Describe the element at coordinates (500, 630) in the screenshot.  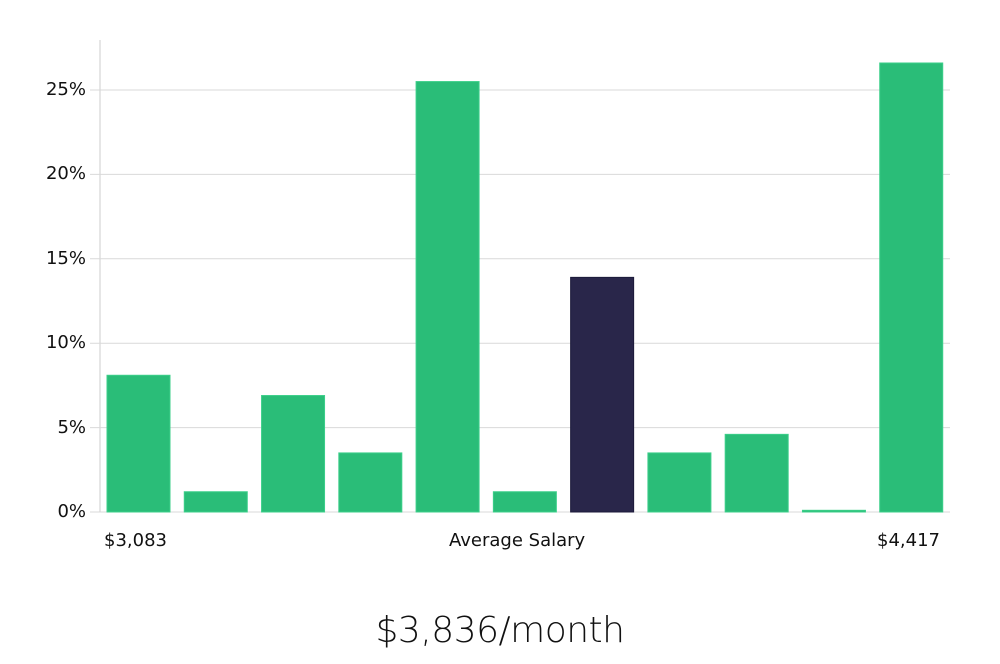
I see `average-salary-headline: $3,836/month` at that location.